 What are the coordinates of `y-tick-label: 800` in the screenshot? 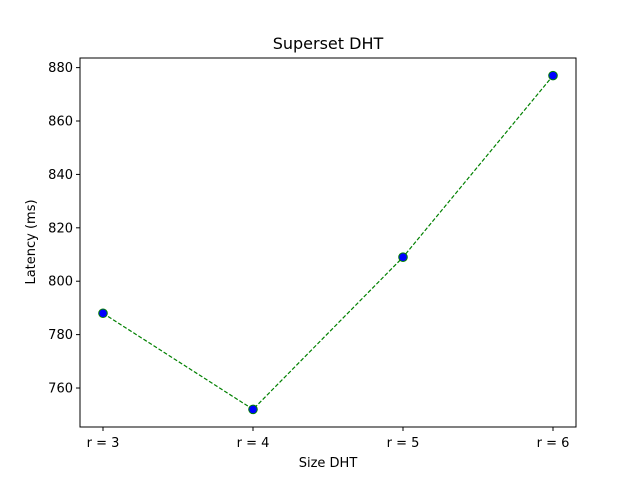 It's located at (60, 282).